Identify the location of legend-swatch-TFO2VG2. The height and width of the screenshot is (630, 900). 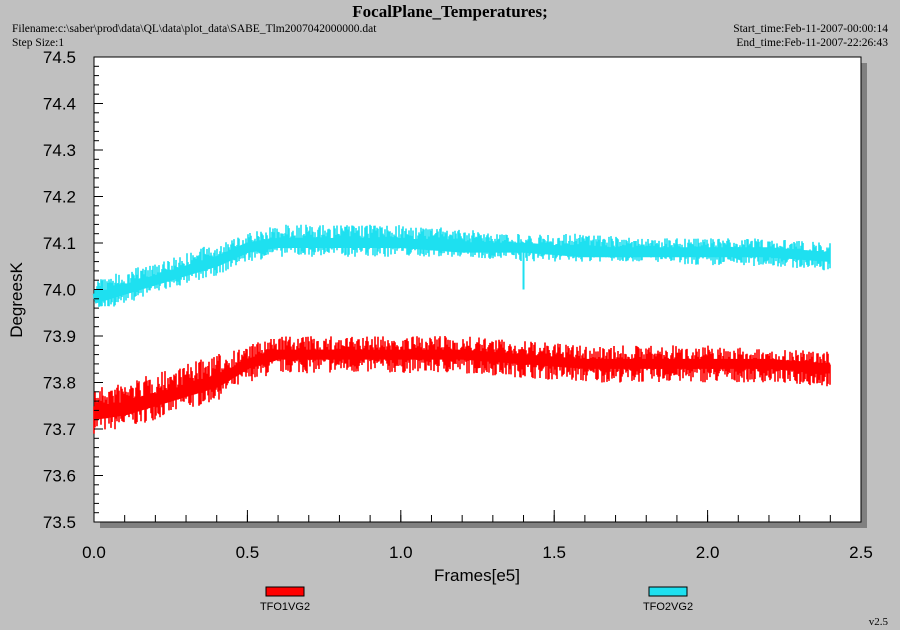
(668, 591).